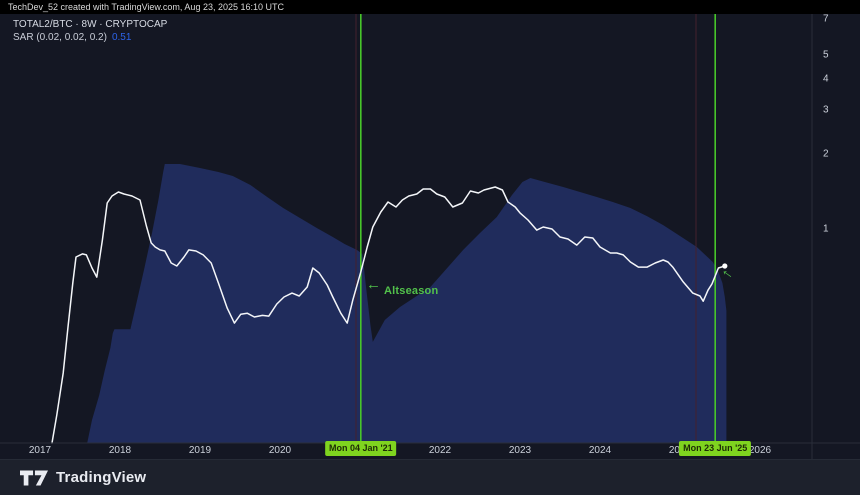 Image resolution: width=860 pixels, height=495 pixels. I want to click on time-axis-scale: 2017 2018 2019 2020 2021 2022 2023 2024 2025 2026, so click(406, 452).